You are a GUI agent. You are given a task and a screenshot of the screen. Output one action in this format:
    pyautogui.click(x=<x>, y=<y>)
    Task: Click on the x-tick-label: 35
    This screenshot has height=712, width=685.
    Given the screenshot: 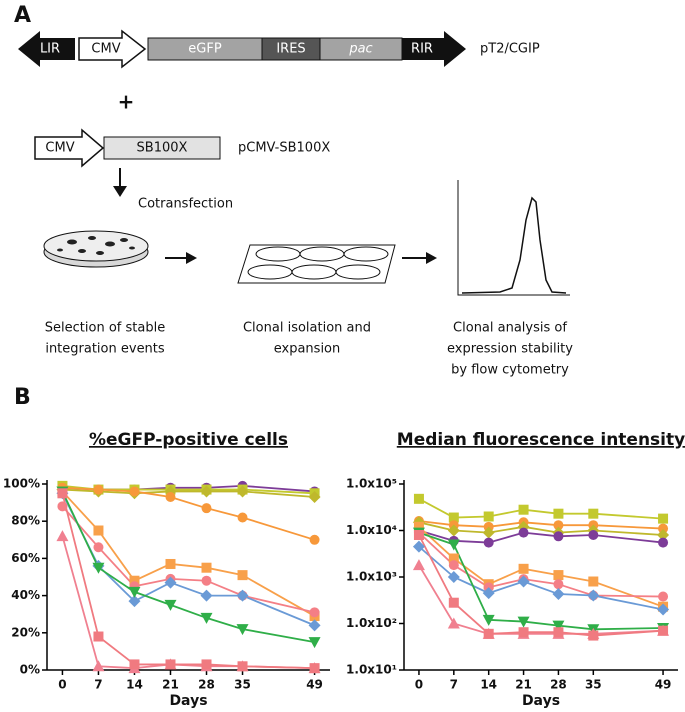 What is the action you would take?
    pyautogui.click(x=593, y=685)
    